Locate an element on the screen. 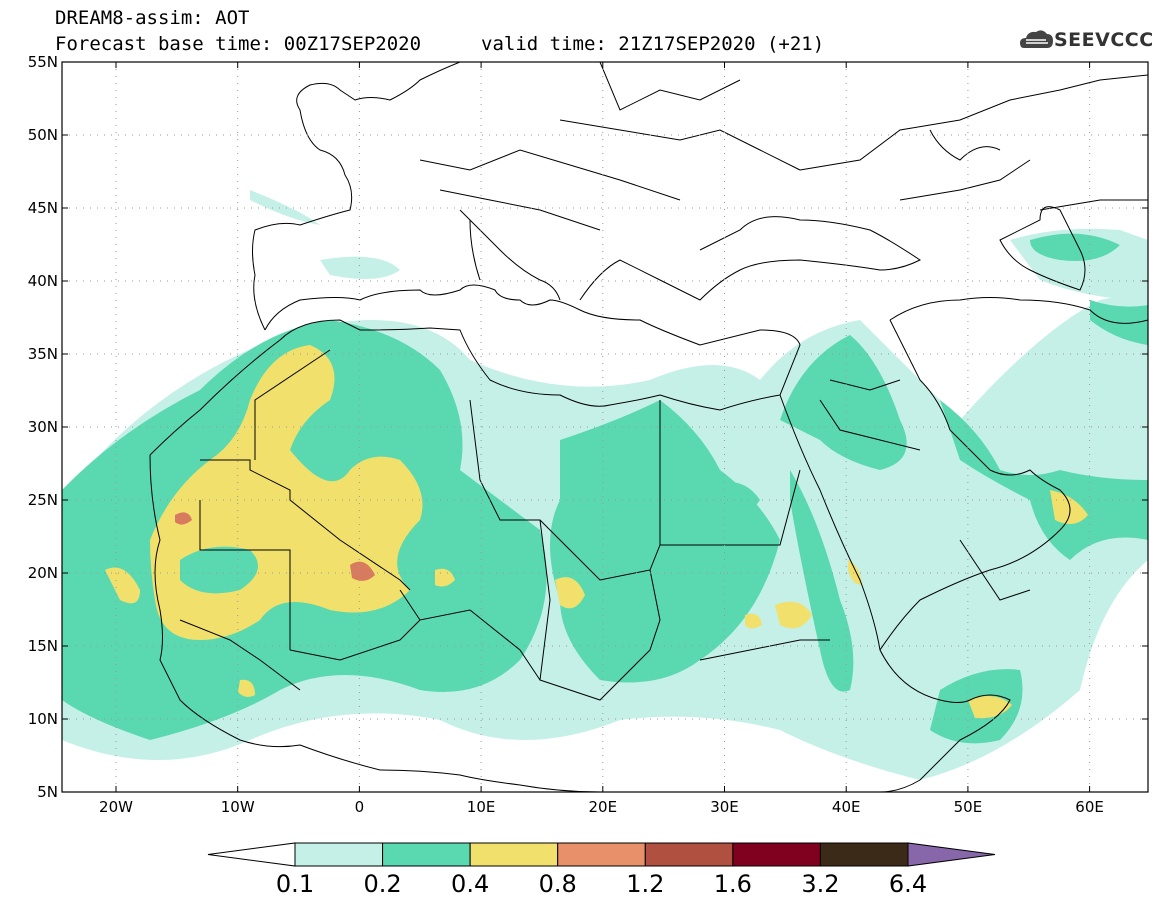 This screenshot has height=905, width=1165. colorbar-label: 0.2 is located at coordinates (382, 884).